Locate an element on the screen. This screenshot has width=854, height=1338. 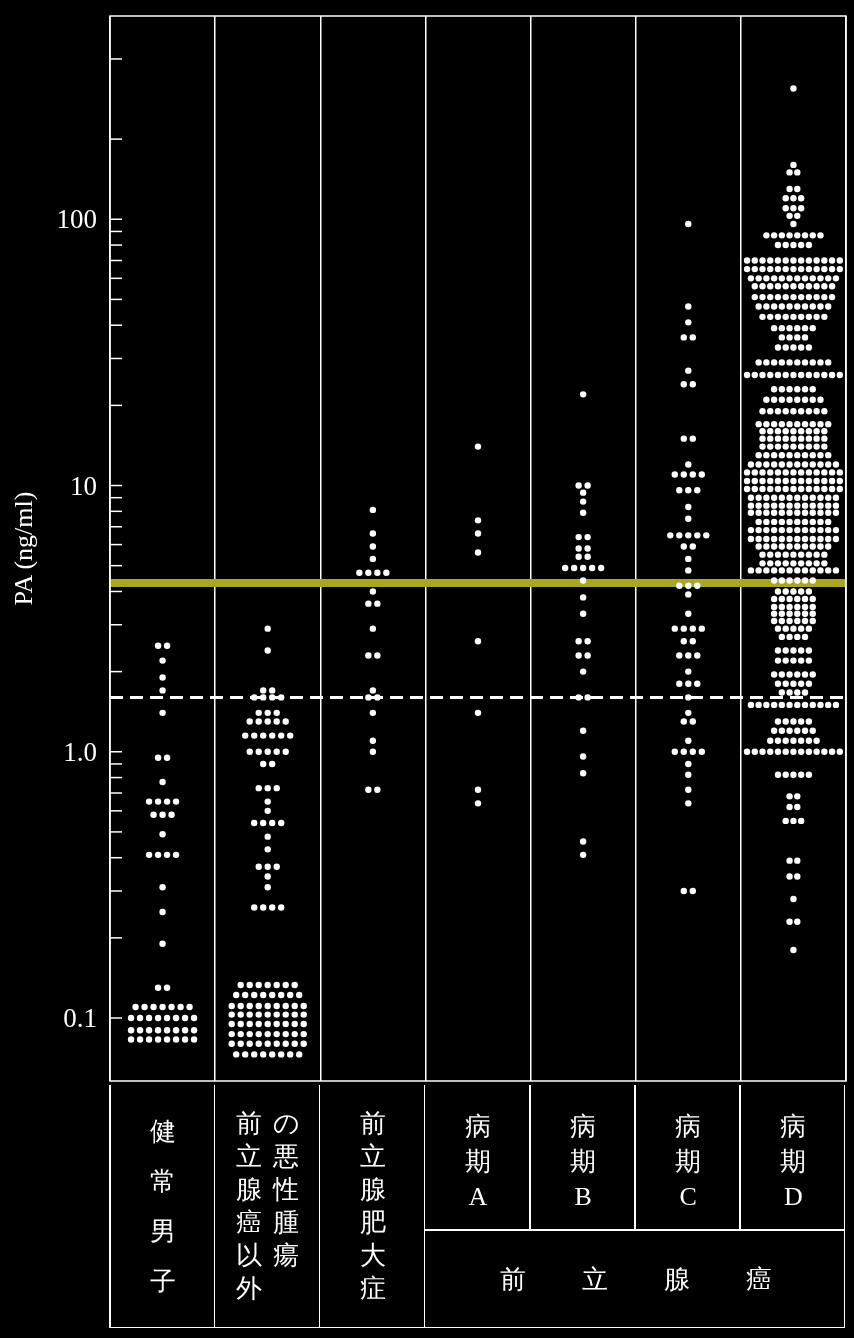
y-tick-label: 10 is located at coordinates (83, 485).